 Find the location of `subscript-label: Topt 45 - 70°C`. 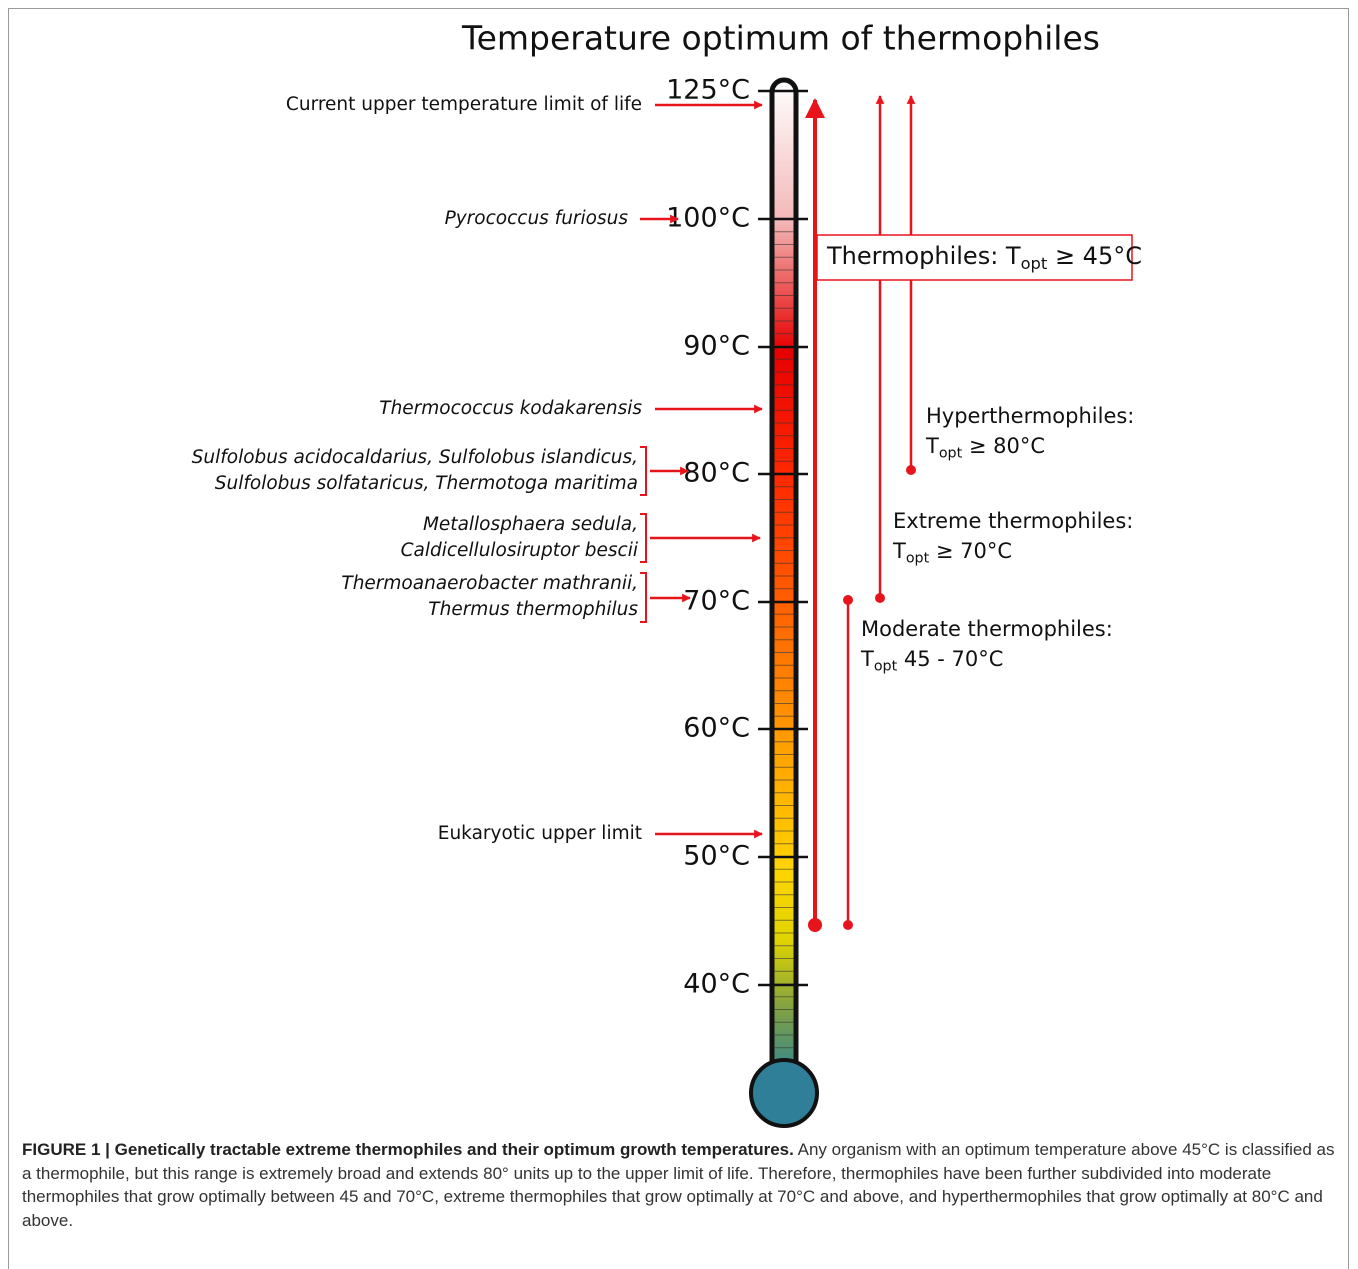

subscript-label: Topt 45 - 70°C is located at coordinates (931, 660).